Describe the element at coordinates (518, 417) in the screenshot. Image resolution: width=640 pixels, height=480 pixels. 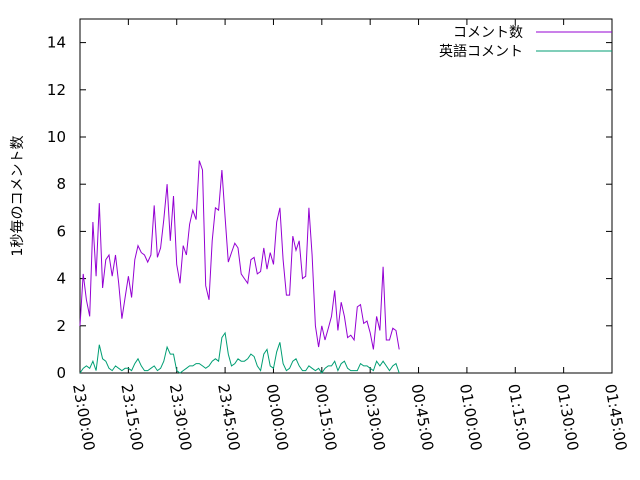
I see `x-tick-label: 01:15:00` at that location.